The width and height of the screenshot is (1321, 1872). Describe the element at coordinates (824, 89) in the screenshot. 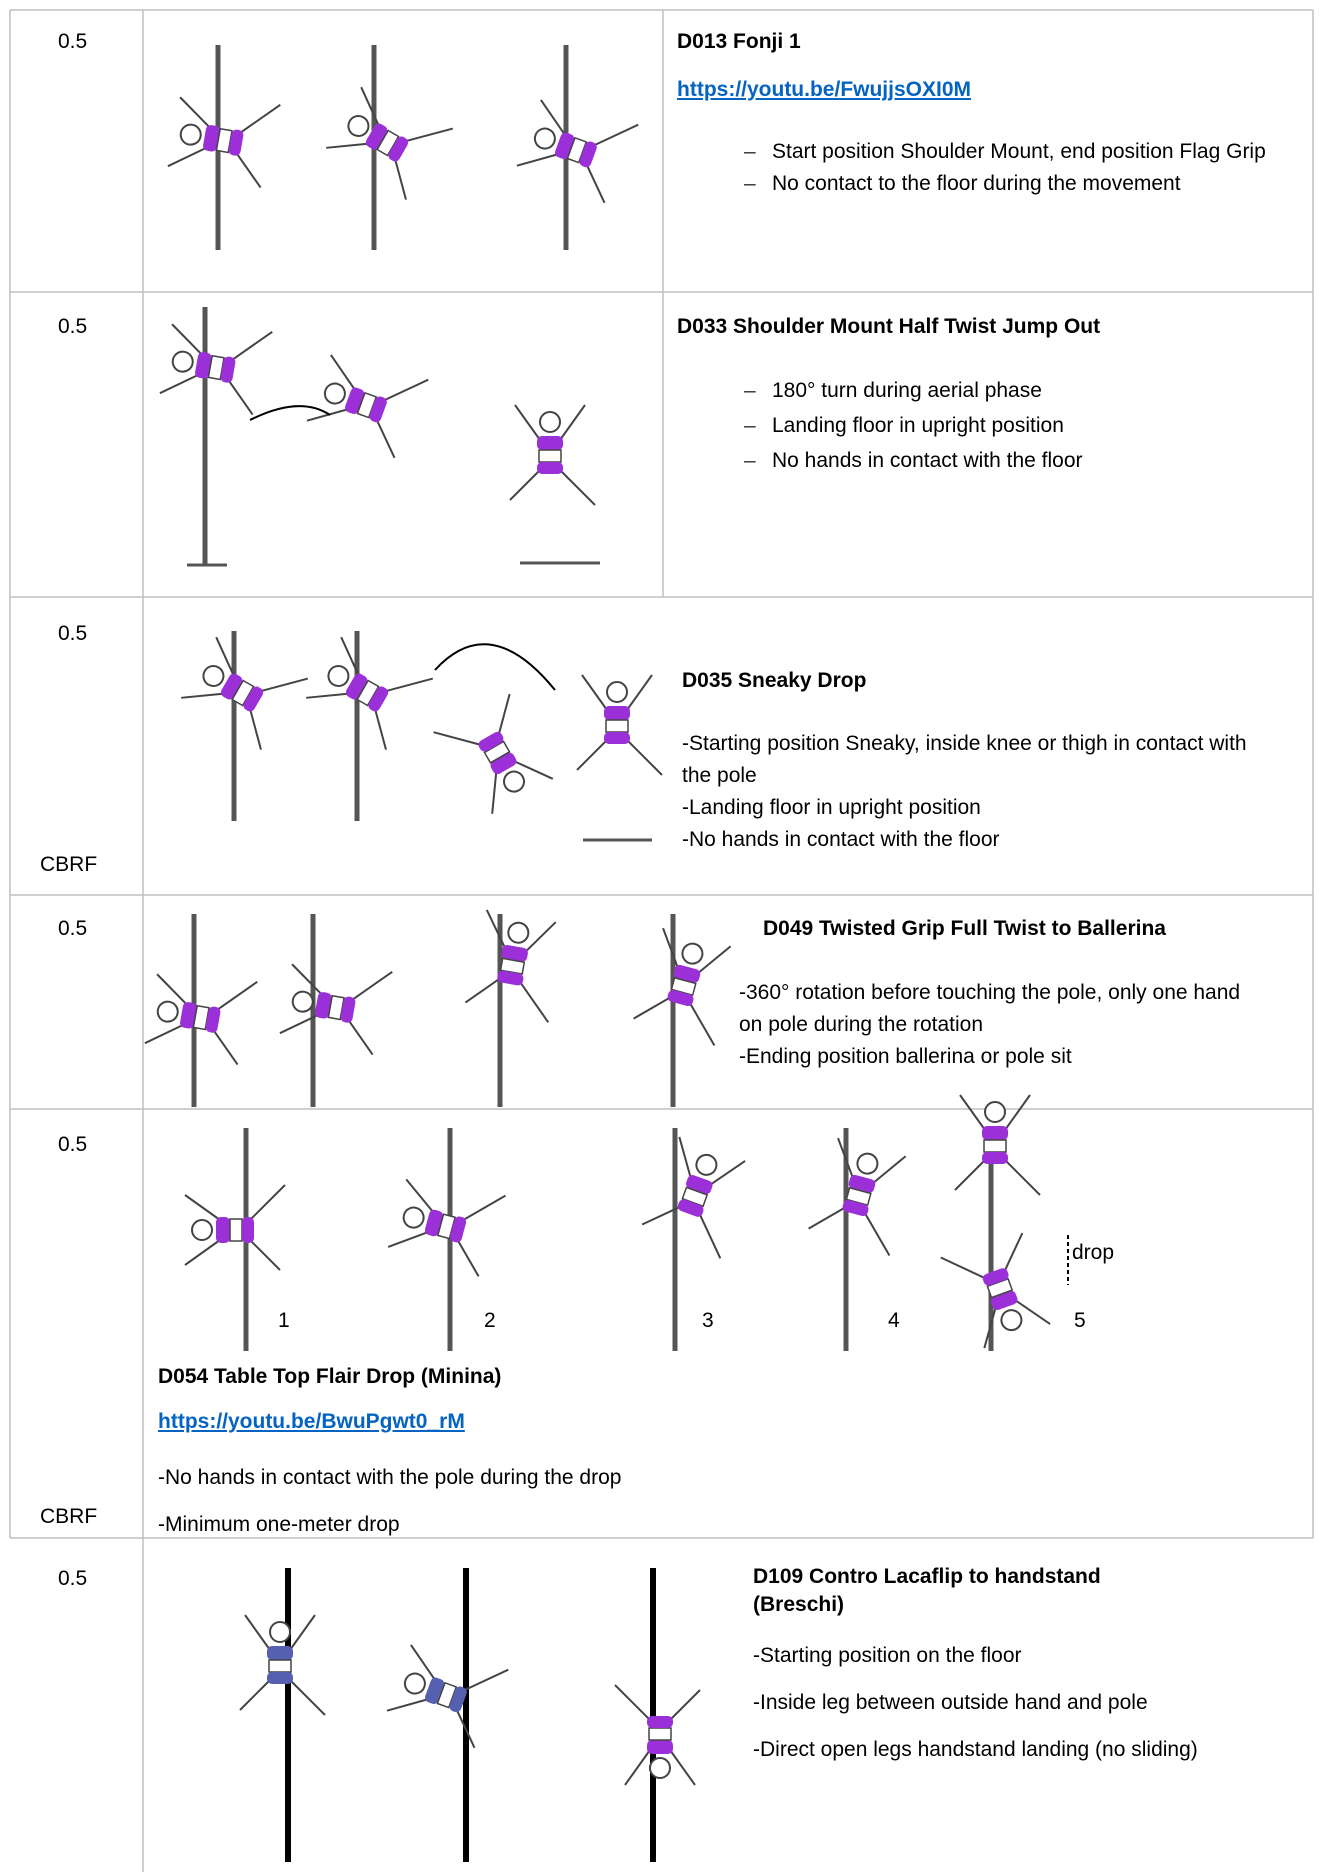

I see `video-link: https://youtu.be/FwujjsOXI0M` at that location.